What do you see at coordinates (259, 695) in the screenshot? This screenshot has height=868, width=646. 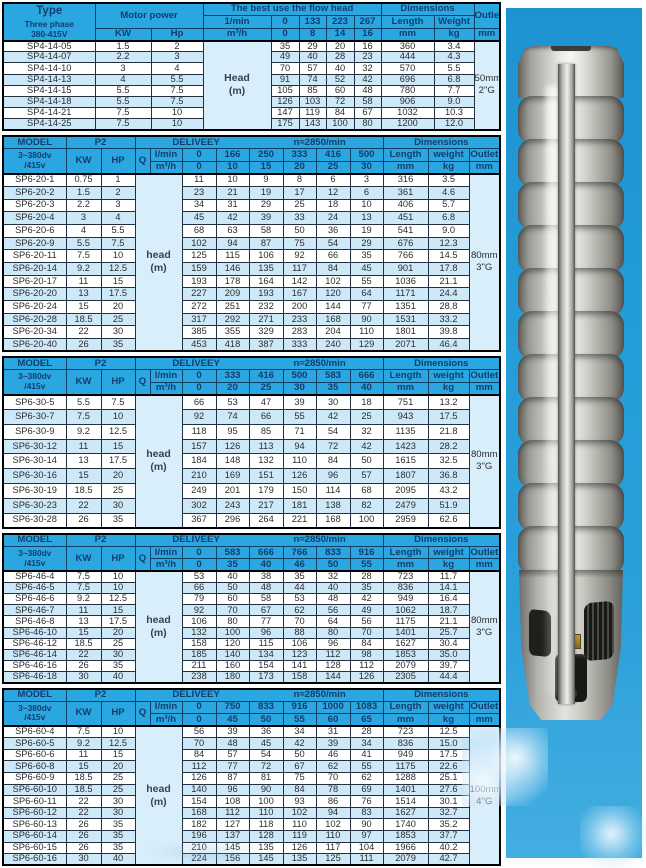 I see `col-header-deliveey: DELIVEEY n≈2850/min` at bounding box center [259, 695].